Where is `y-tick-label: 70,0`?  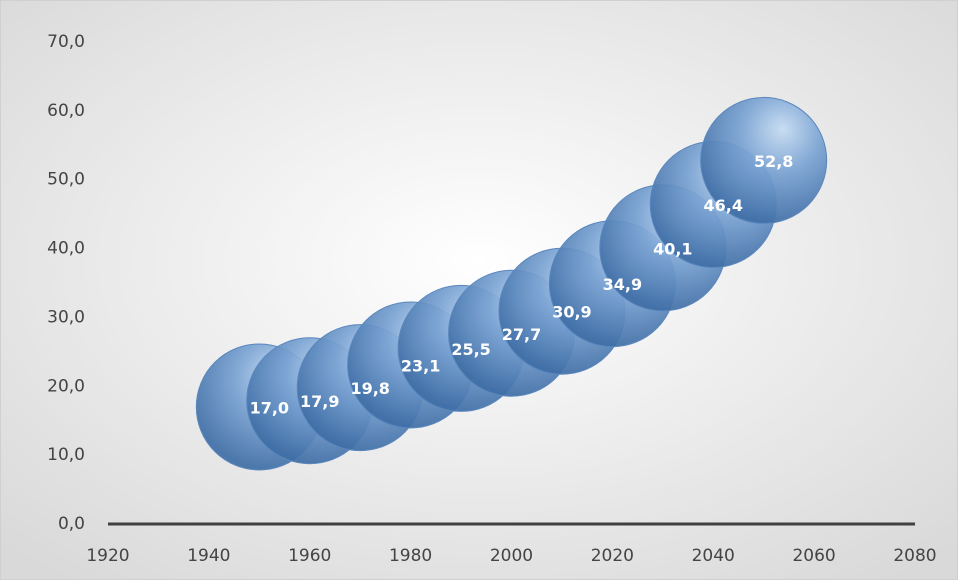 y-tick-label: 70,0 is located at coordinates (66, 42).